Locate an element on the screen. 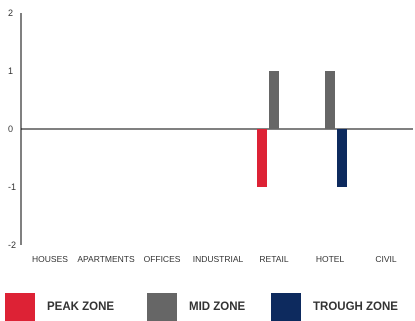 The width and height of the screenshot is (415, 321). y-tick-label: 2 is located at coordinates (10, 13).